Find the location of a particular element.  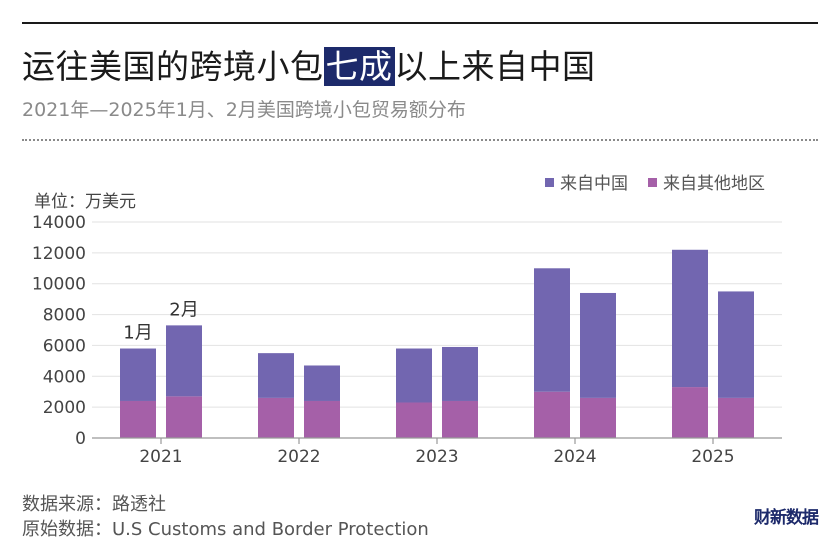

legend-label: 来自中国 is located at coordinates (594, 184).